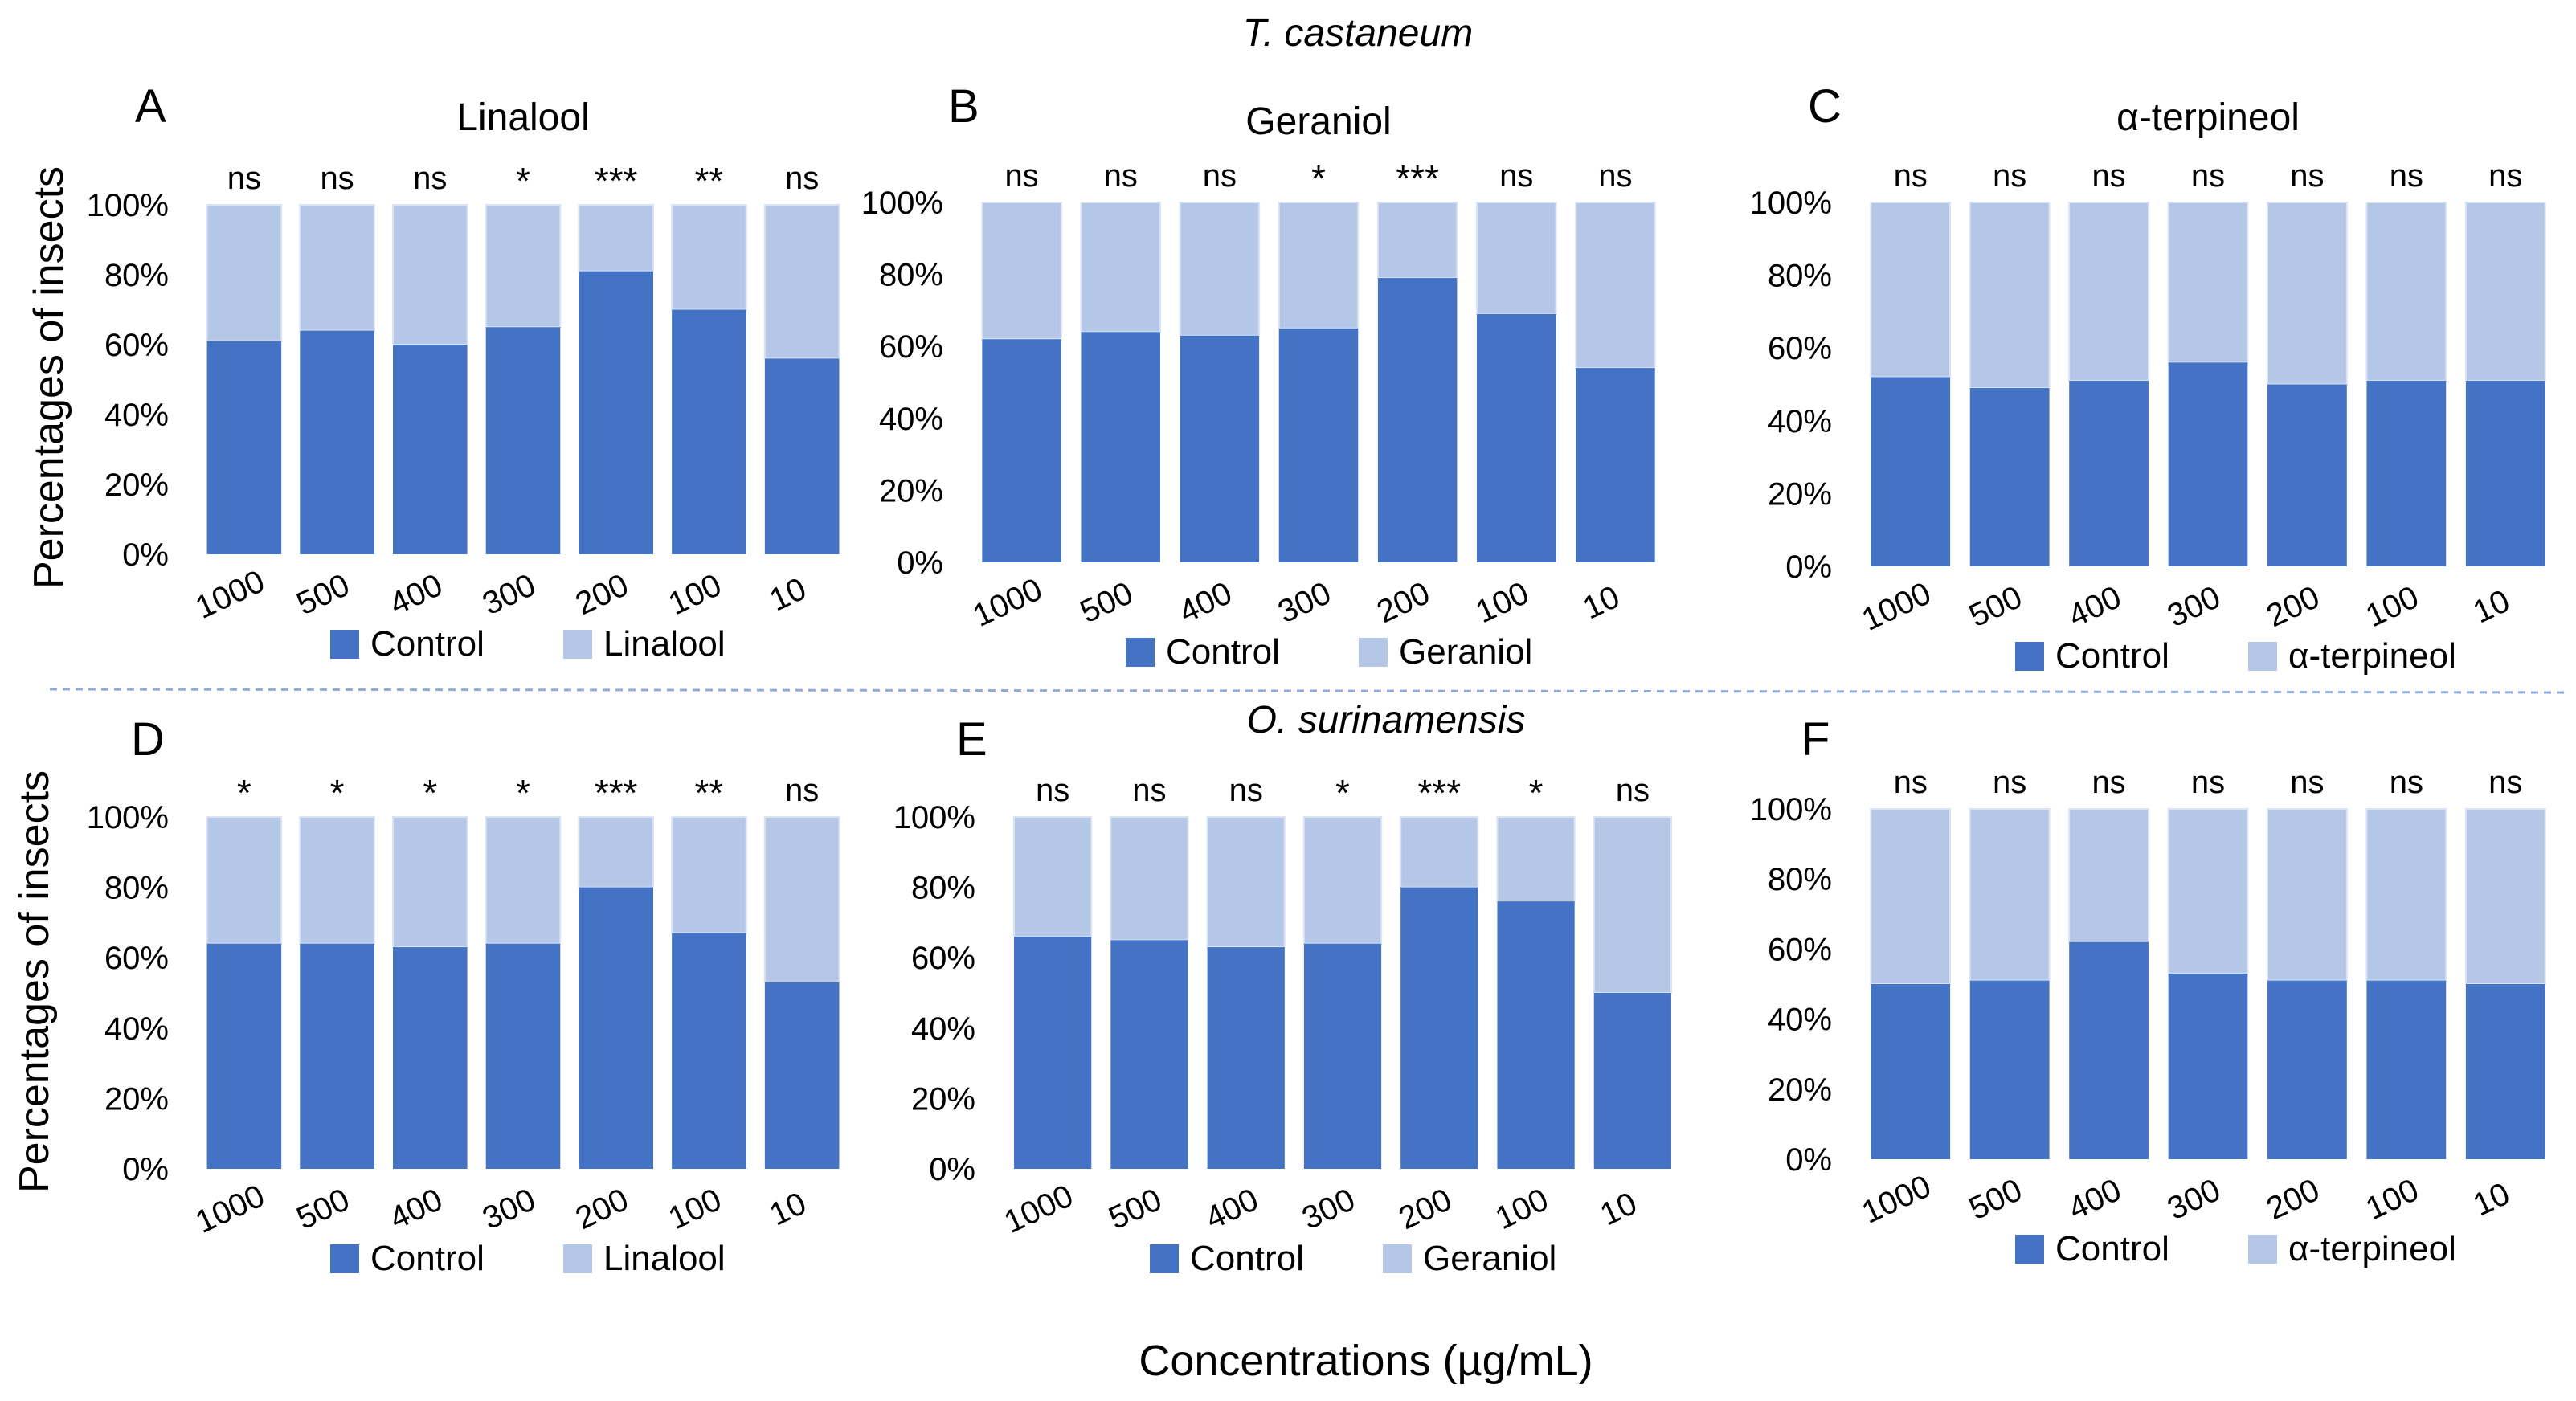 The image size is (2576, 1401). Describe the element at coordinates (148, 739) in the screenshot. I see `panel-letter: D` at that location.